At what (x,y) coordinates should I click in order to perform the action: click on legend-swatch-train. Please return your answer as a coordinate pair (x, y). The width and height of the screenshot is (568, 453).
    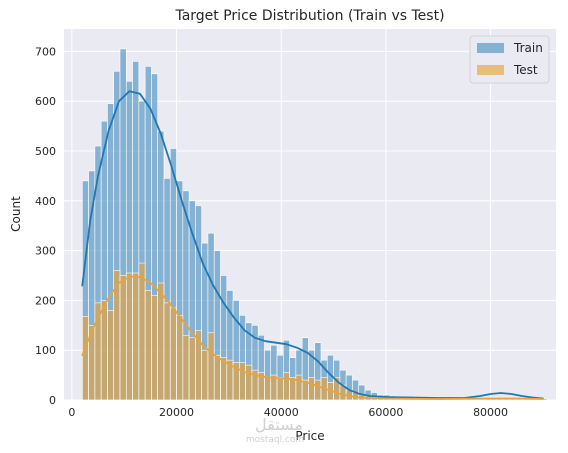
    Looking at the image, I should click on (490, 48).